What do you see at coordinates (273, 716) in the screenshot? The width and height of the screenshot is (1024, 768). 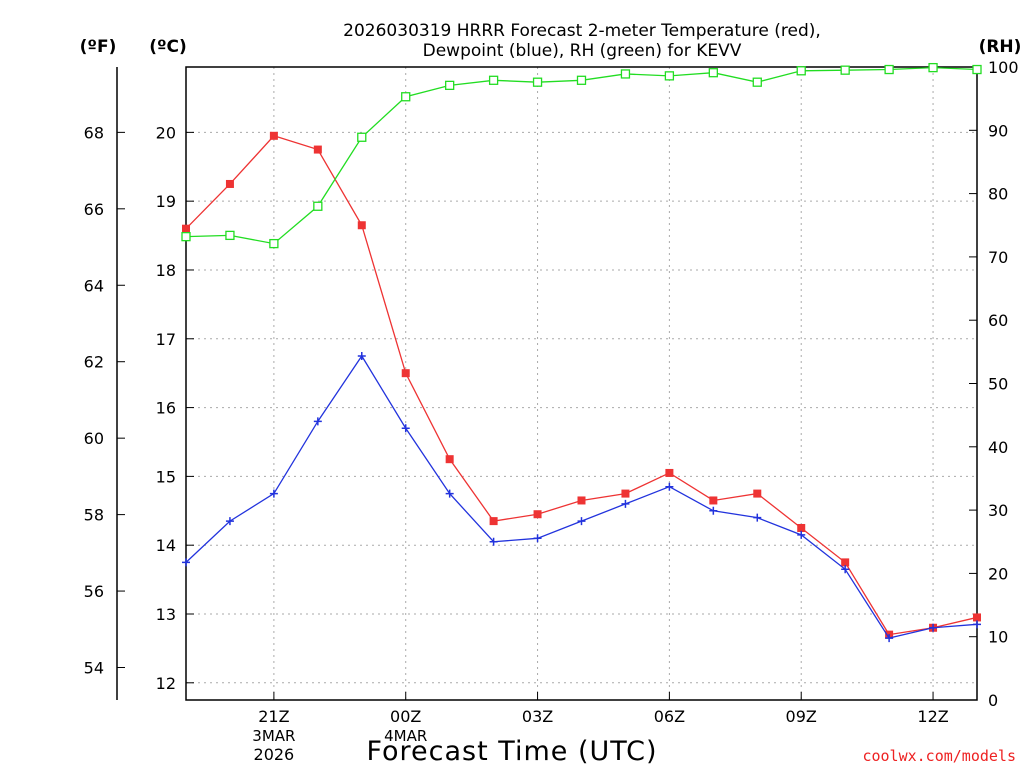 I see `x-tick-label-21Z: 21Z` at bounding box center [273, 716].